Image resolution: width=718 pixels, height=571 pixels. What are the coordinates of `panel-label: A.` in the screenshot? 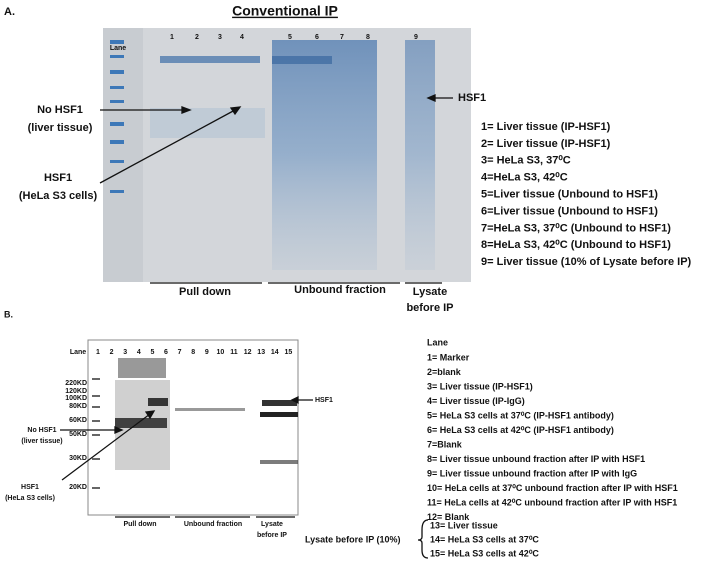 It's located at (9, 12).